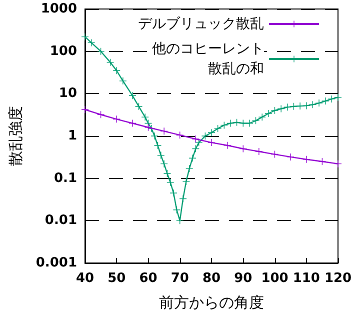 This screenshot has height=326, width=355. What do you see at coordinates (208, 59) in the screenshot?
I see `legend-label: 他のコヒーレント散乱の和` at bounding box center [208, 59].